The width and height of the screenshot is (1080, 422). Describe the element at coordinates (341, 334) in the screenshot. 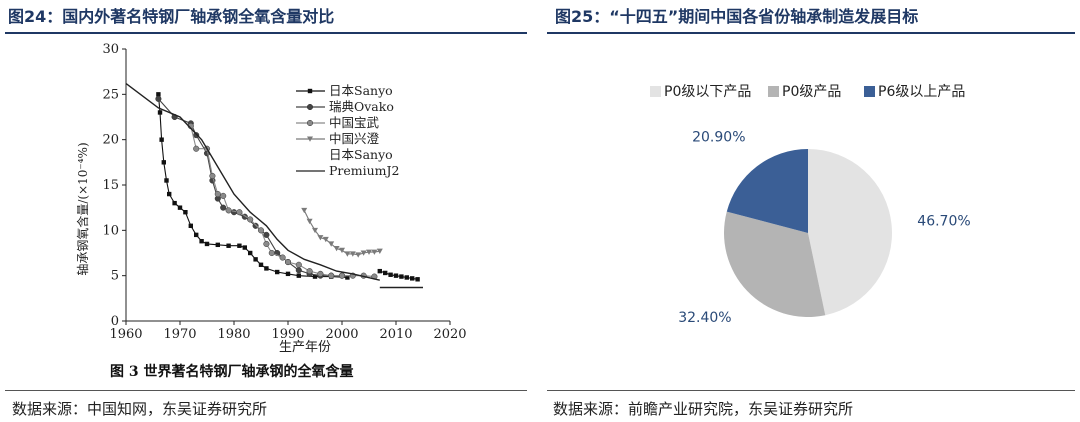

I see `x-tick-label: 2000` at that location.